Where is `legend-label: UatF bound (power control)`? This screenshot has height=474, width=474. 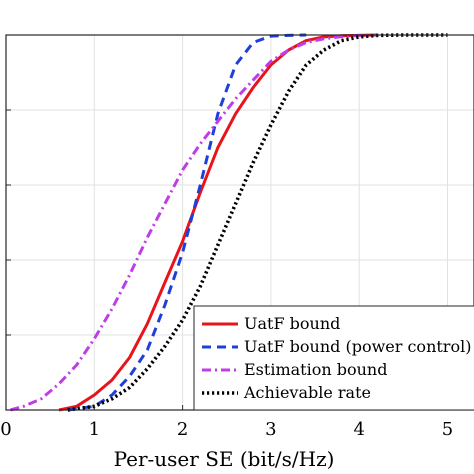
legend-label: UatF bound (power control) is located at coordinates (357, 346).